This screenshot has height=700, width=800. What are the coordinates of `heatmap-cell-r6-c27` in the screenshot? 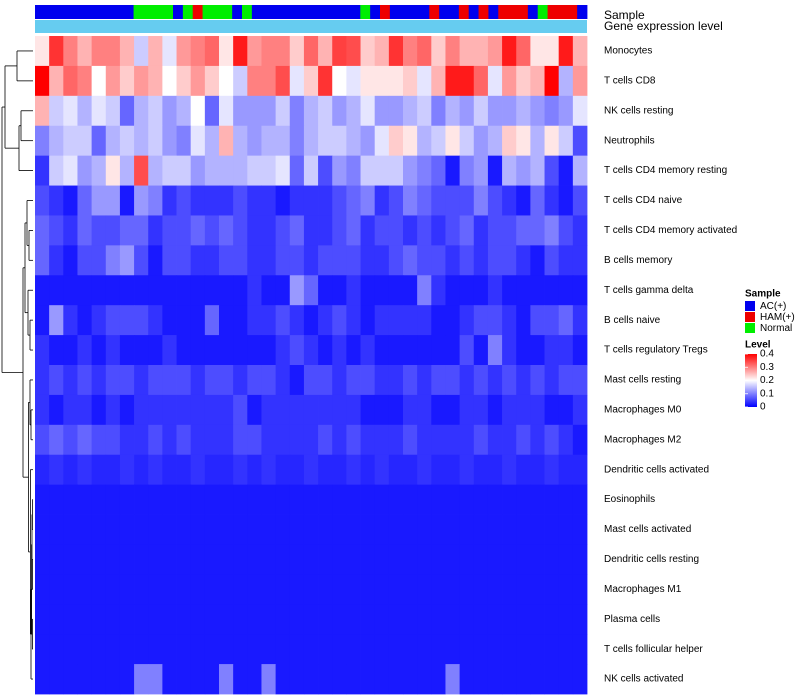 It's located at (424, 230).